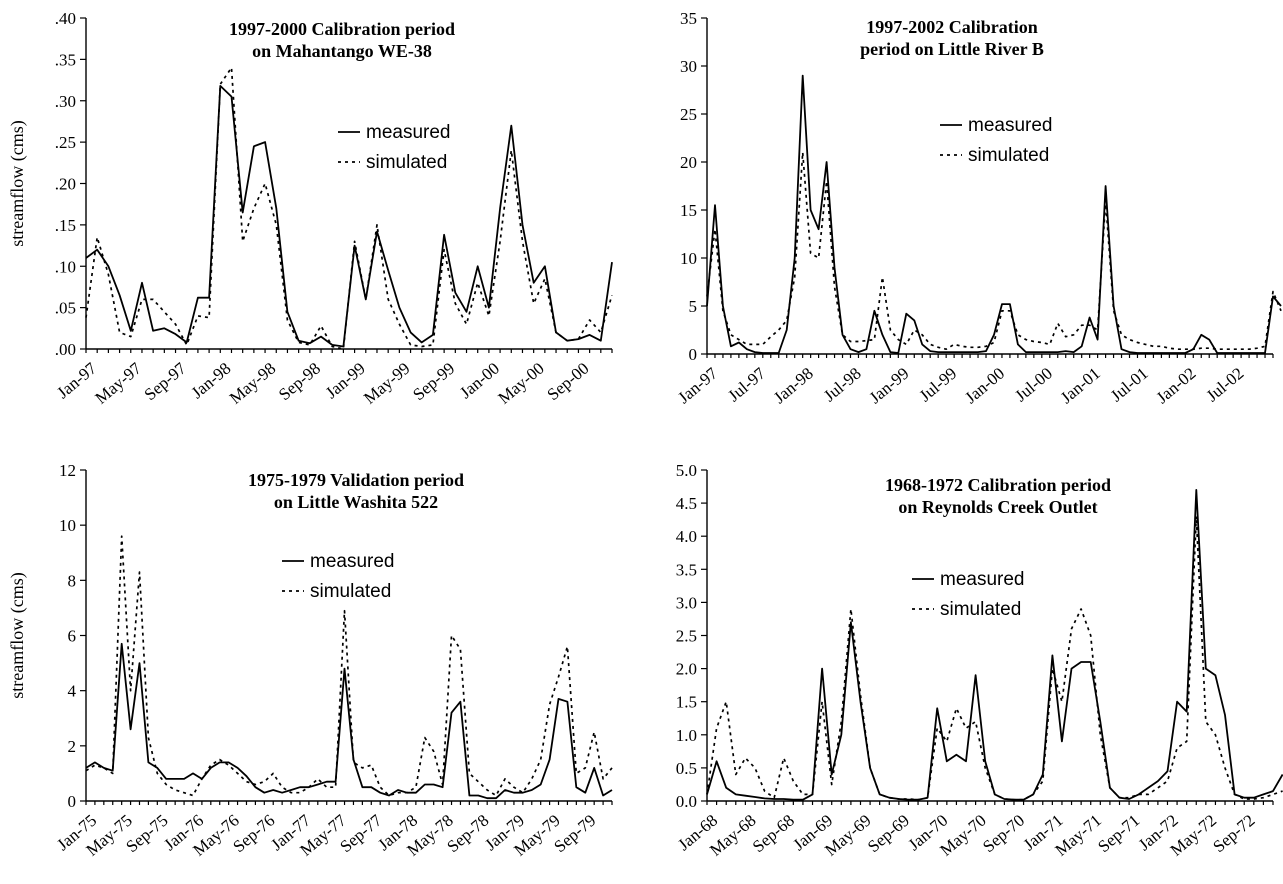  Describe the element at coordinates (686, 470) in the screenshot. I see `y-tick-label: 5.0` at that location.